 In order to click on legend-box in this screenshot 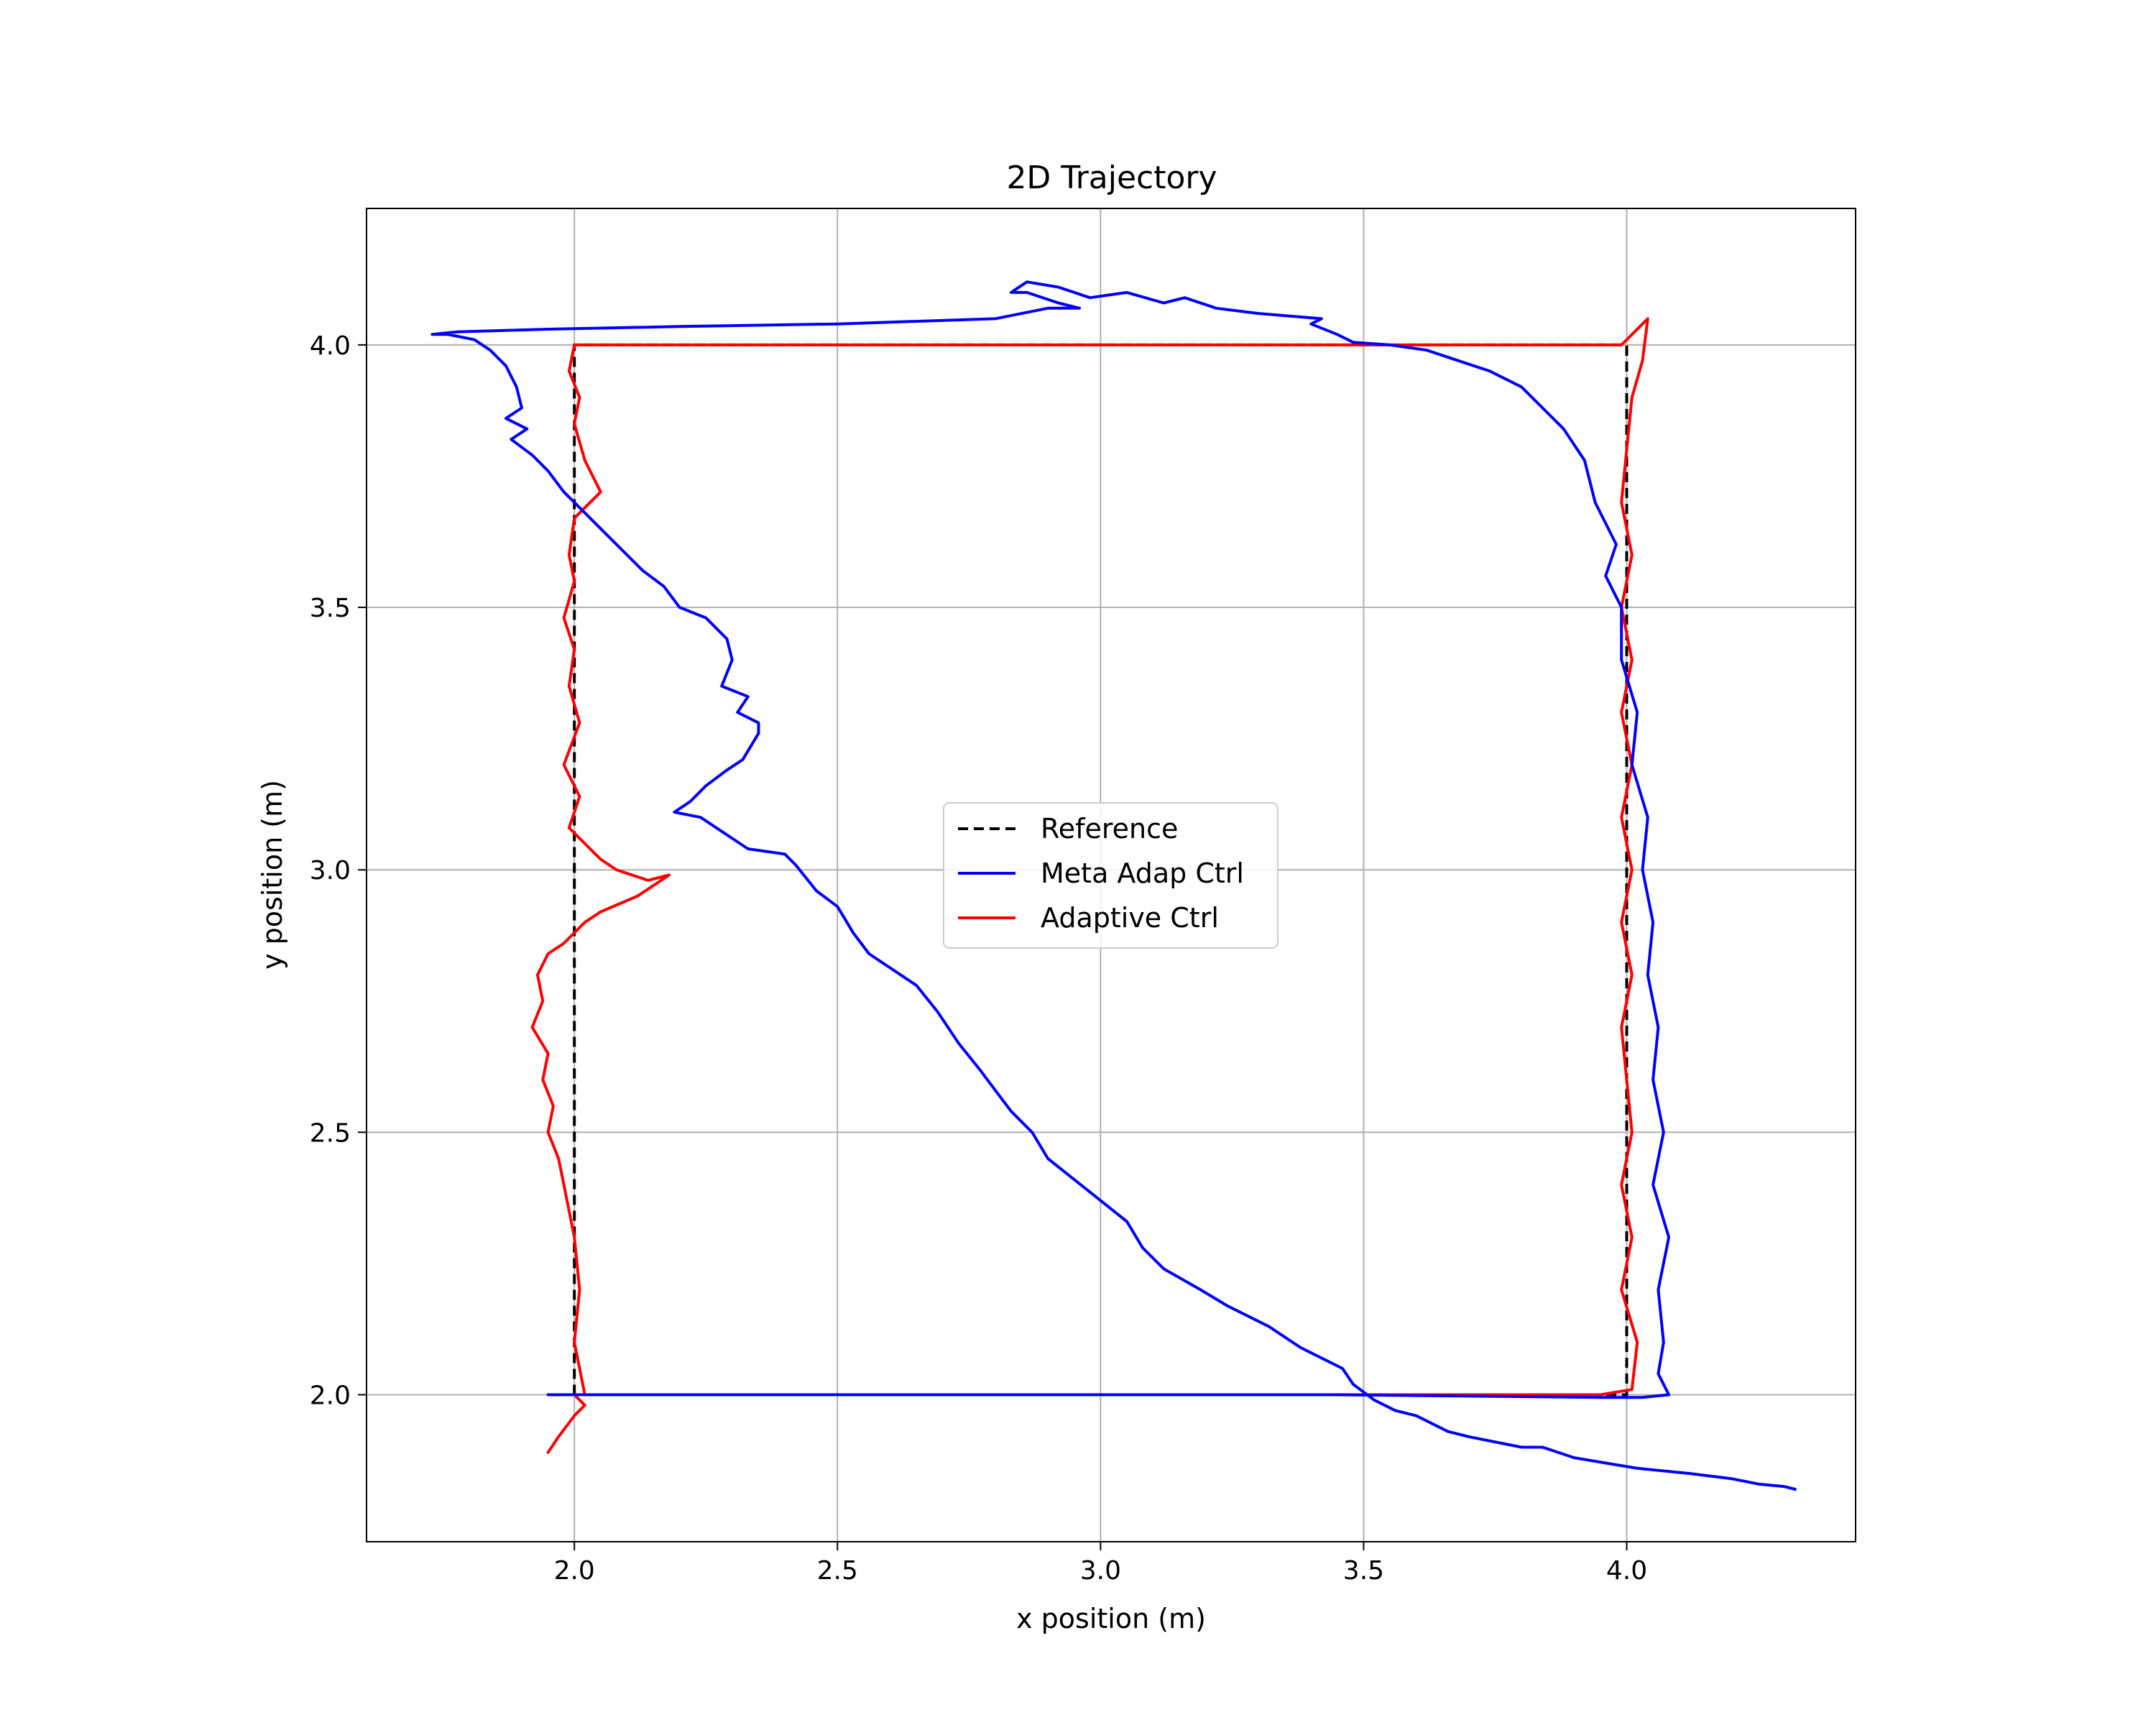, I will do `click(1111, 875)`.